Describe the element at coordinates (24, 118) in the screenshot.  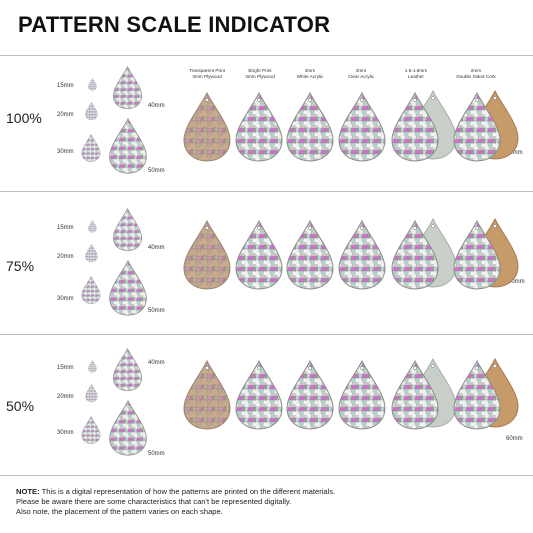
I see `scale-label-100: 100%` at that location.